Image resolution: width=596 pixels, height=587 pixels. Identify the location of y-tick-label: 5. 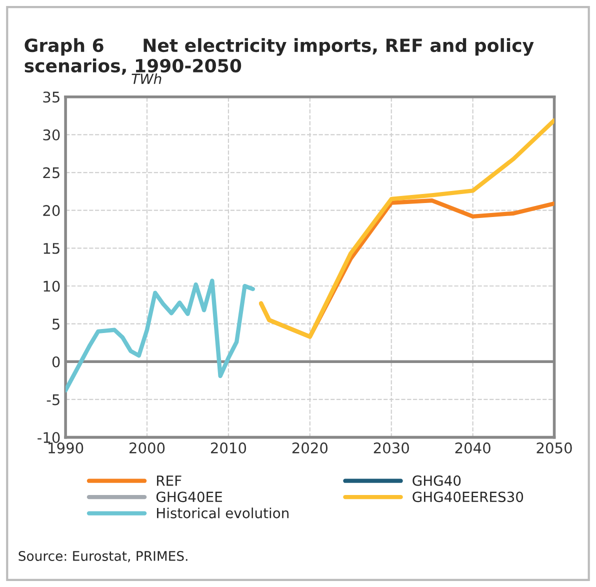
(56, 324).